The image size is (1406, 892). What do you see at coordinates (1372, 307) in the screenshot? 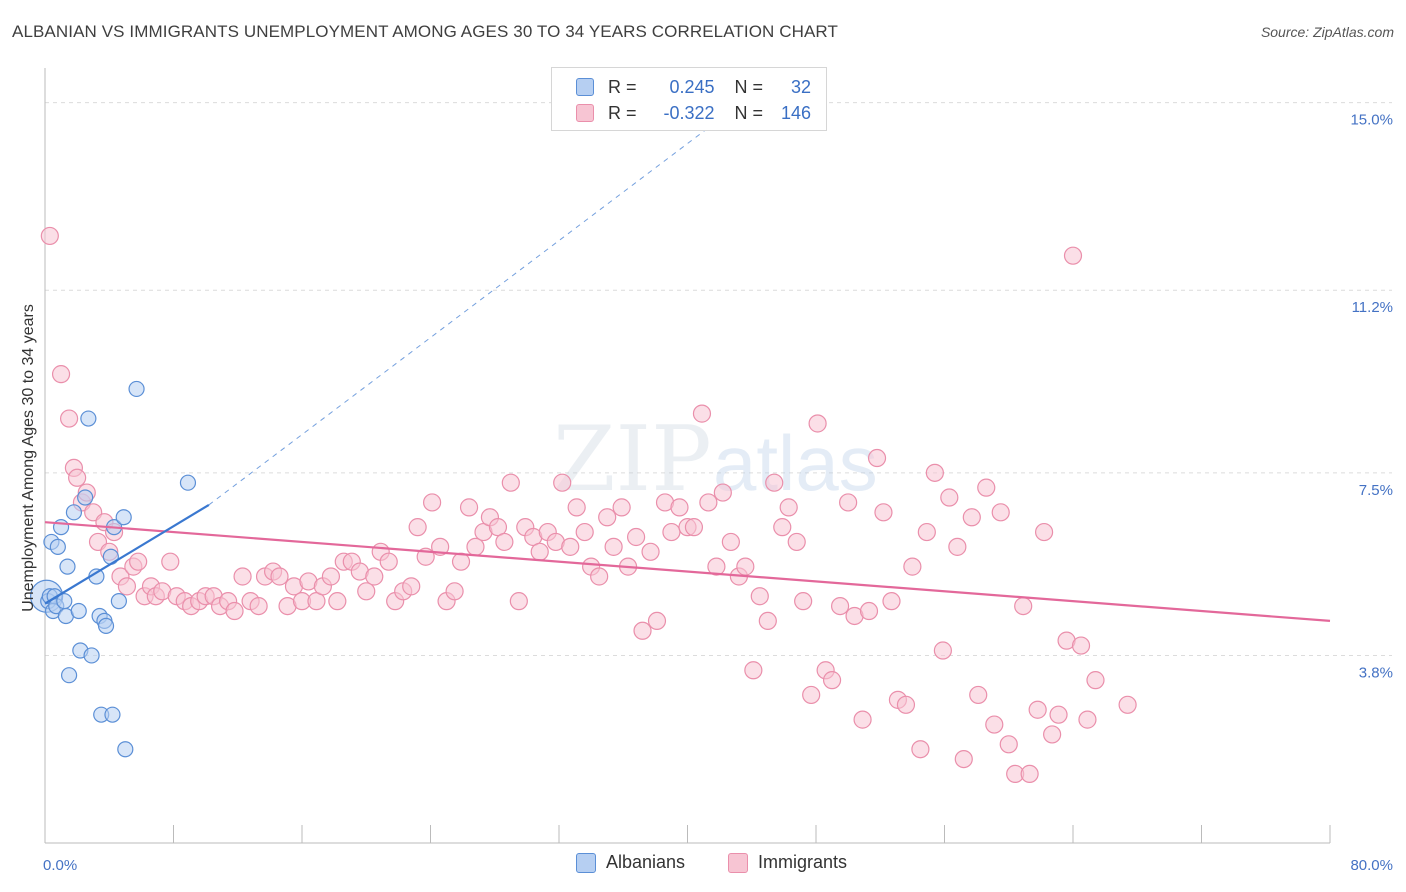
I see `y-tick-label: 11.2%` at bounding box center [1372, 307].